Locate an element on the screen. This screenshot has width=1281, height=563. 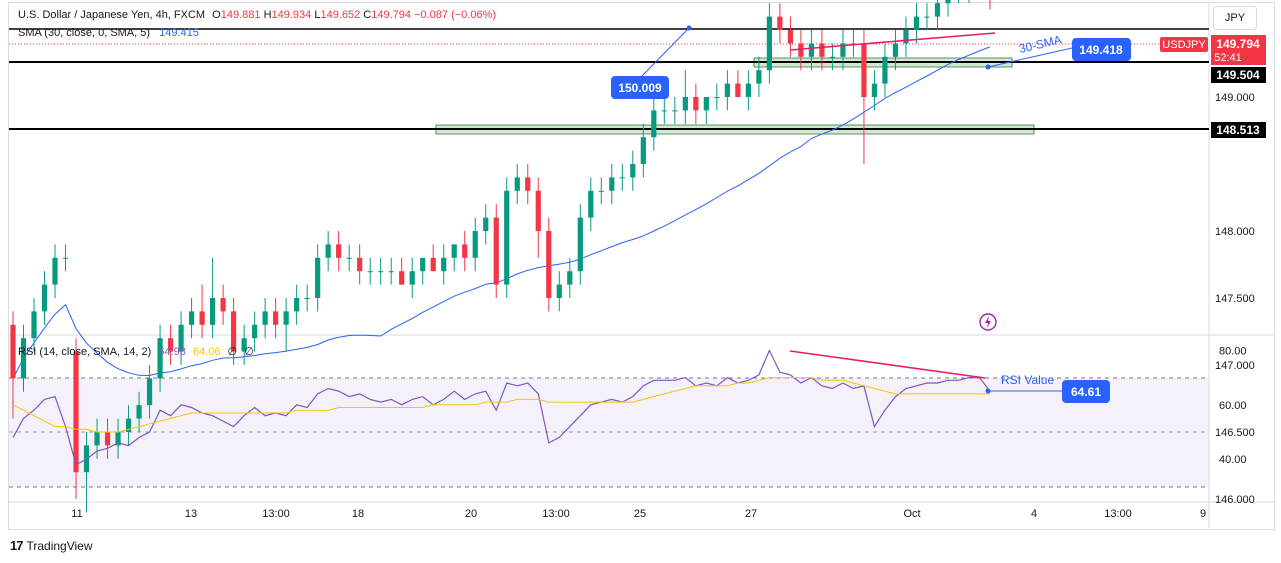
currency-button: JPY is located at coordinates (1235, 18).